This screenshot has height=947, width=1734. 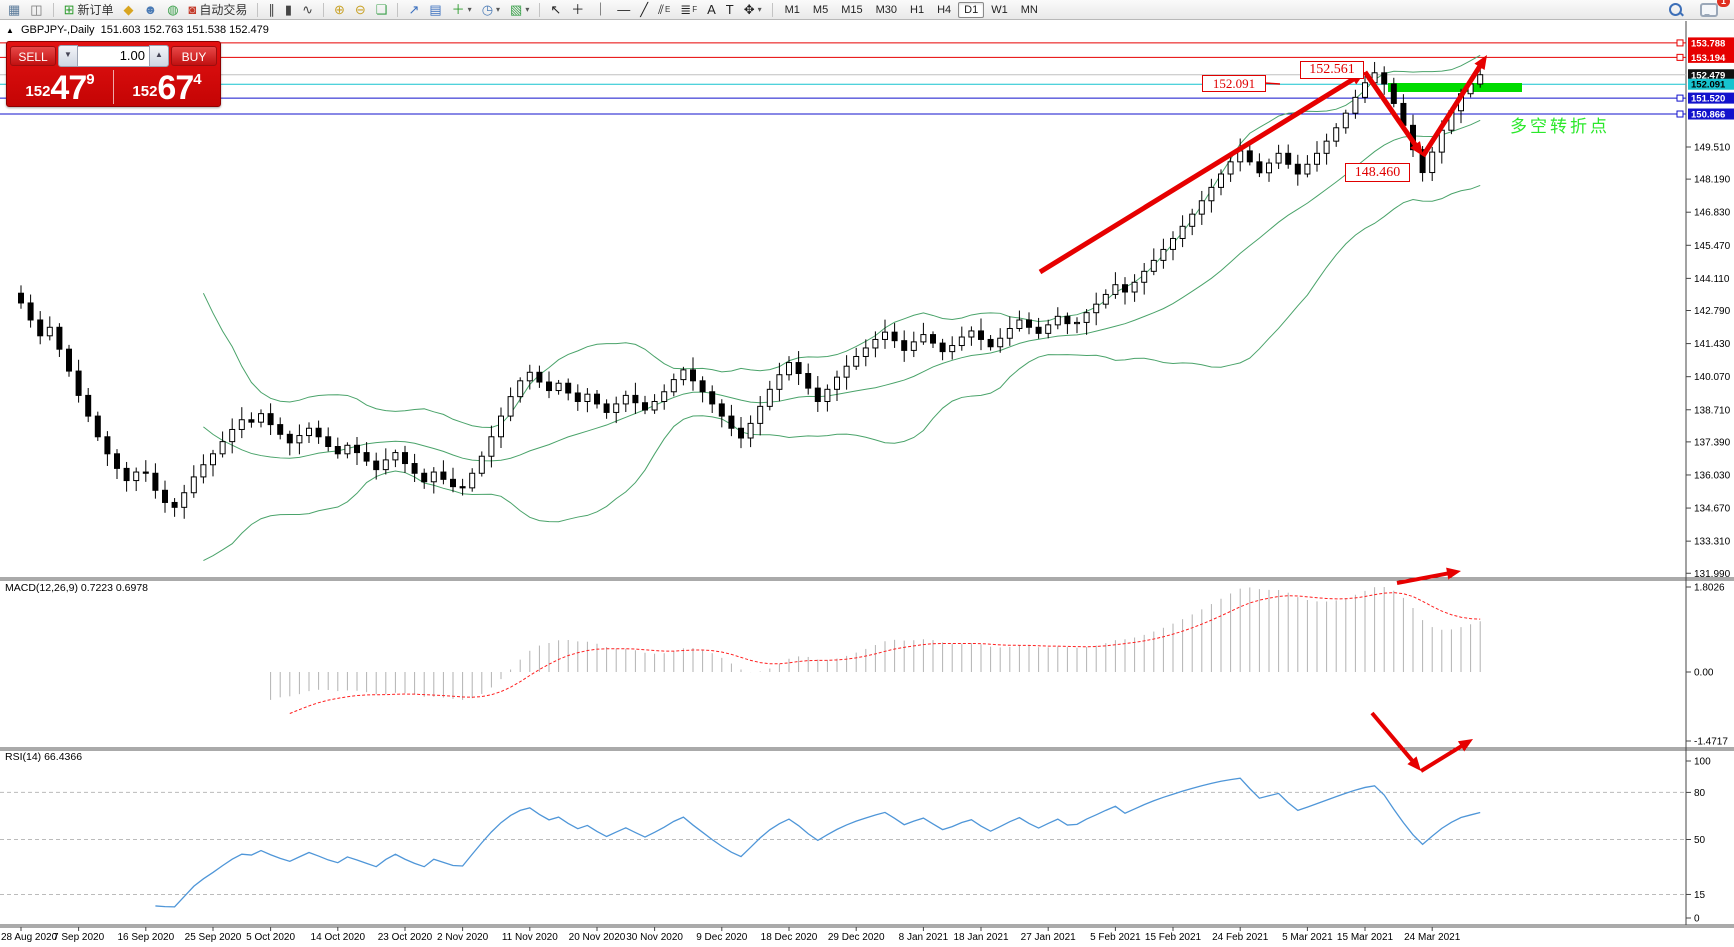 I want to click on price-tag, so click(x=1711, y=114).